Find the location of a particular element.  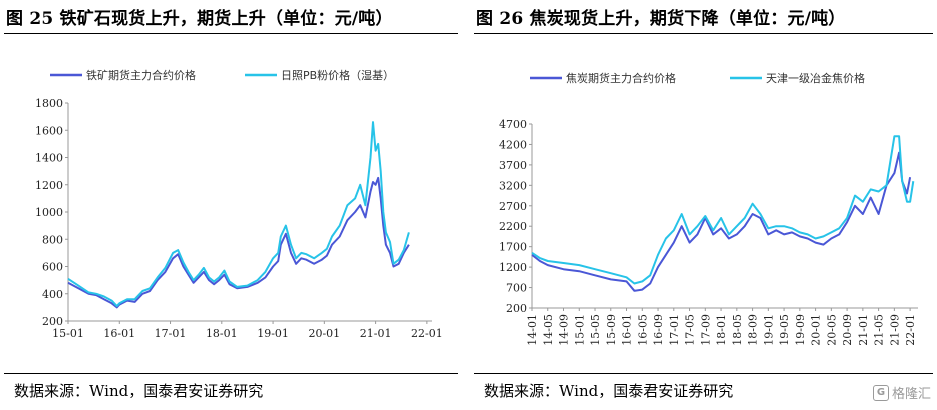

y-tick-label: 2200 is located at coordinates (513, 226).